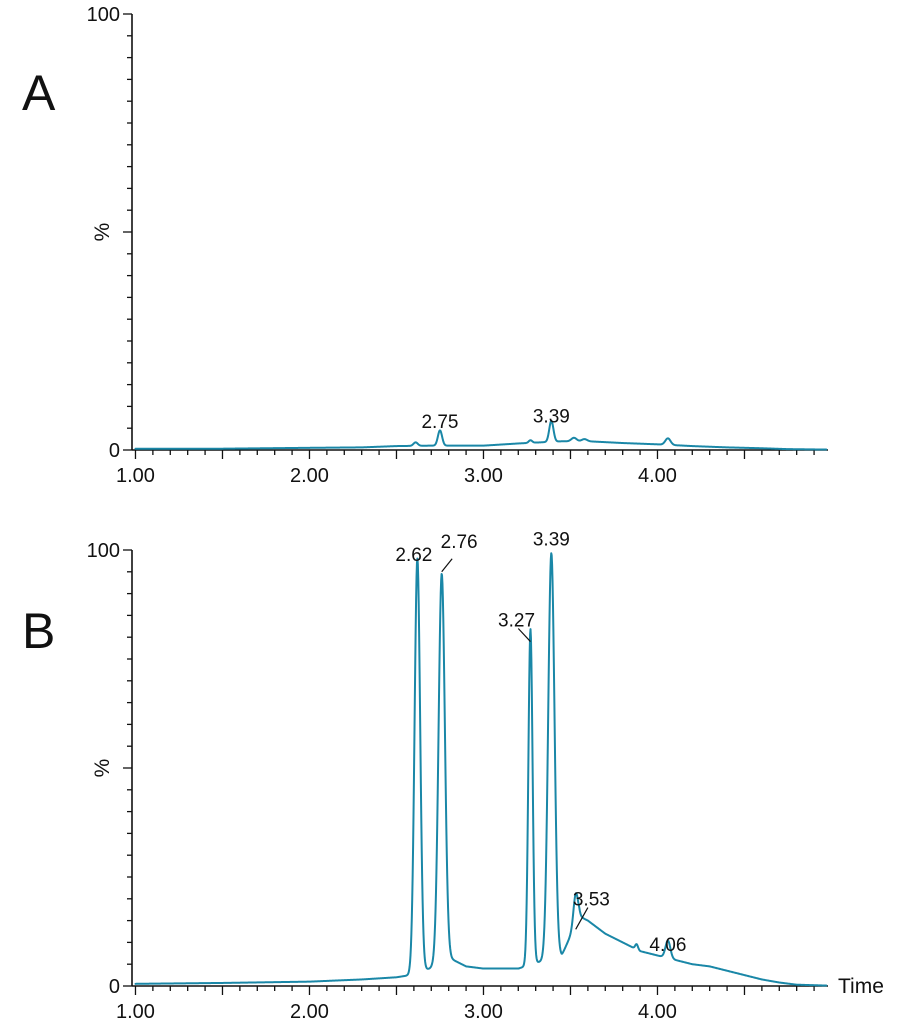 This screenshot has width=919, height=1028. I want to click on panel-label: B, so click(38, 631).